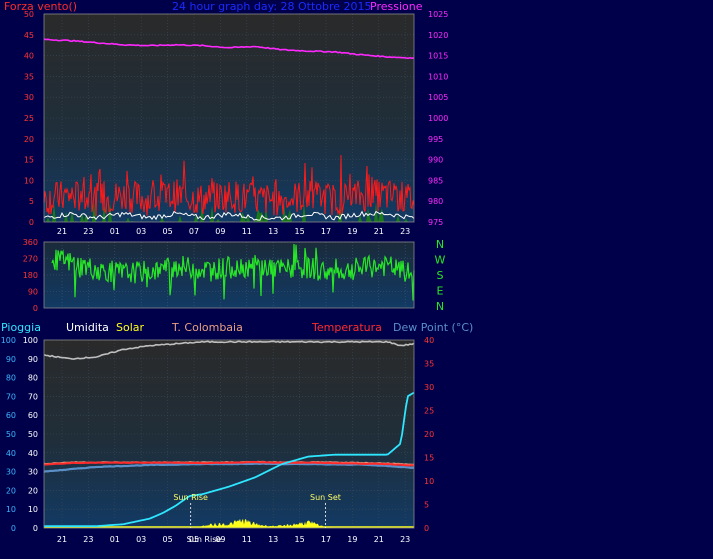 This screenshot has height=559, width=713. I want to click on rain-tick-label: 90, so click(11, 359).